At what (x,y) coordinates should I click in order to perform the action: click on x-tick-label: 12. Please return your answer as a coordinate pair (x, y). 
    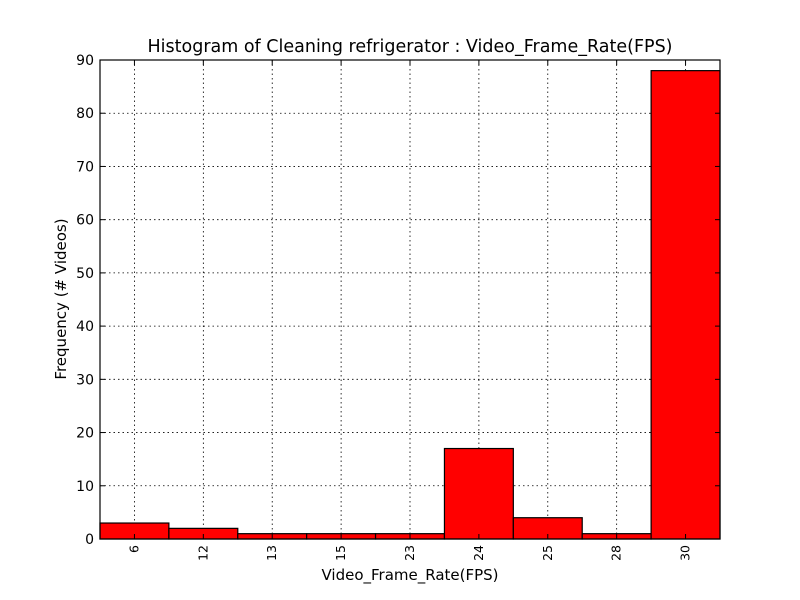
    Looking at the image, I should click on (202, 553).